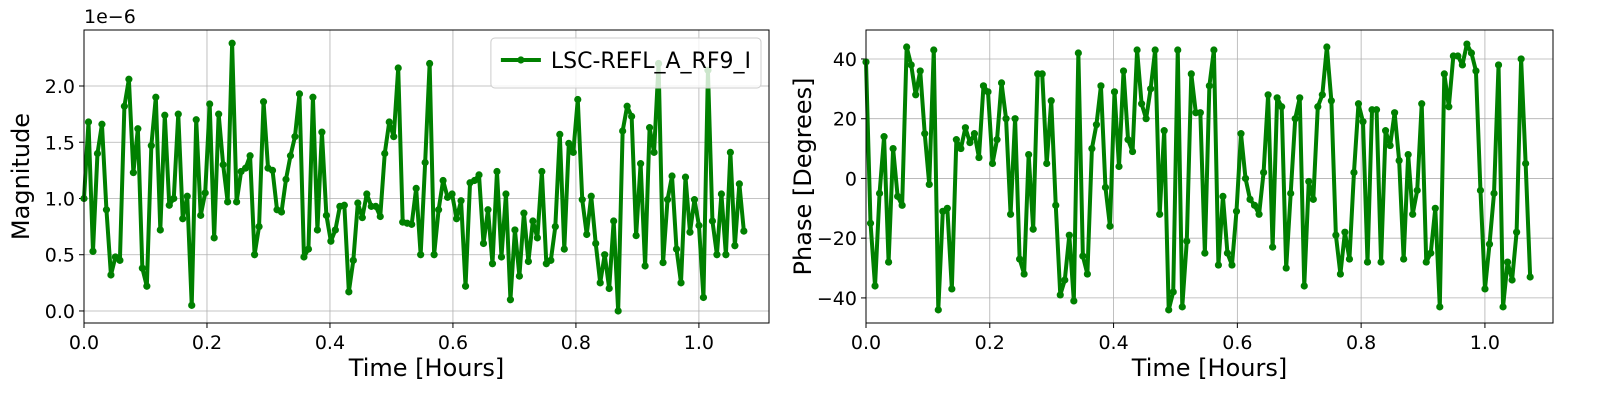 This screenshot has width=1600, height=400. Describe the element at coordinates (110, 17) in the screenshot. I see `y-offset-label: 1e−6` at that location.